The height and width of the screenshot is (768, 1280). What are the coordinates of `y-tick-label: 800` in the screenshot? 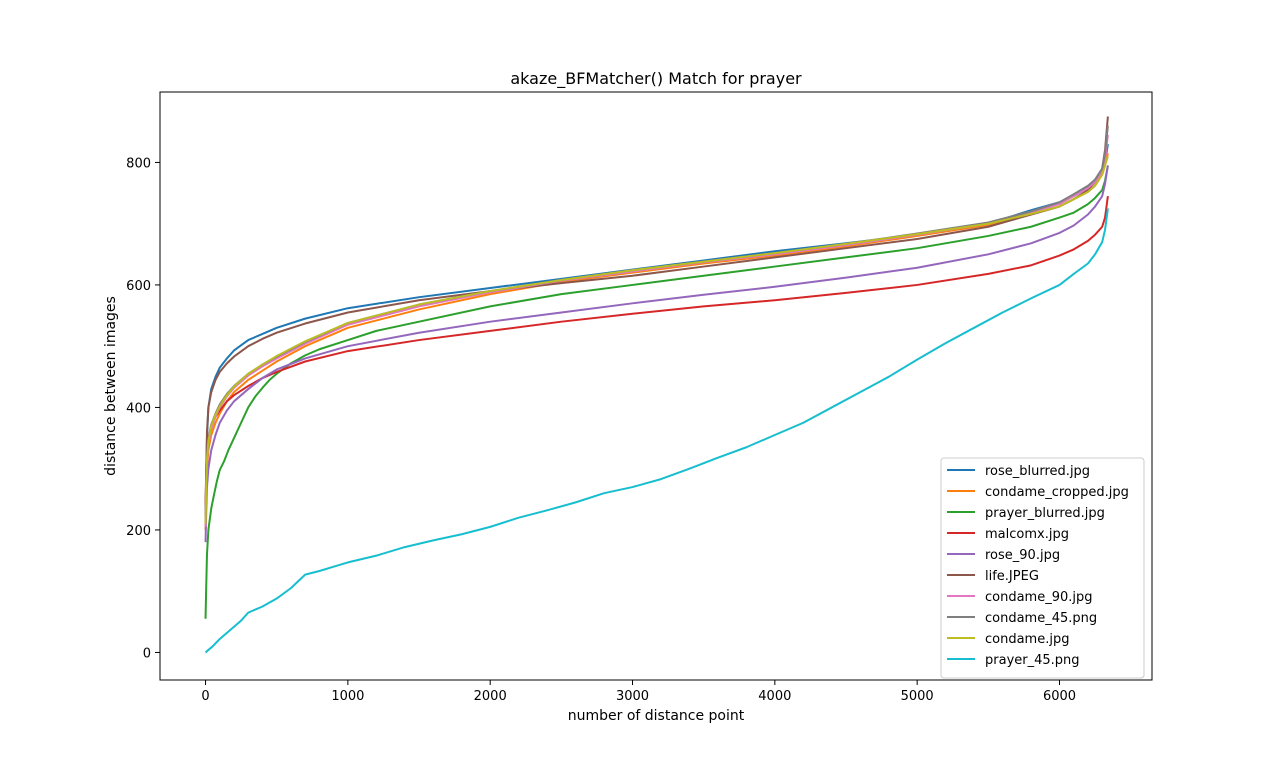 It's located at (138, 163).